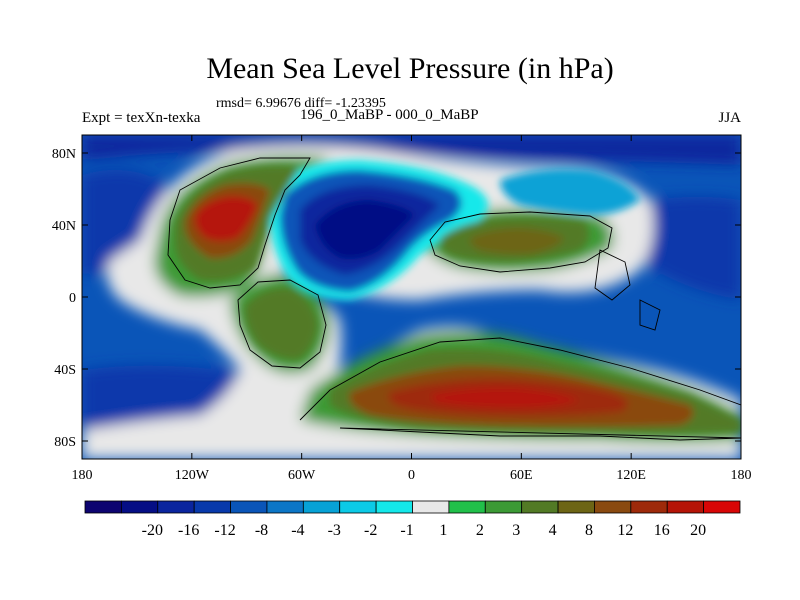 Image resolution: width=800 pixels, height=600 pixels. I want to click on colorbar-label: -8, so click(261, 530).